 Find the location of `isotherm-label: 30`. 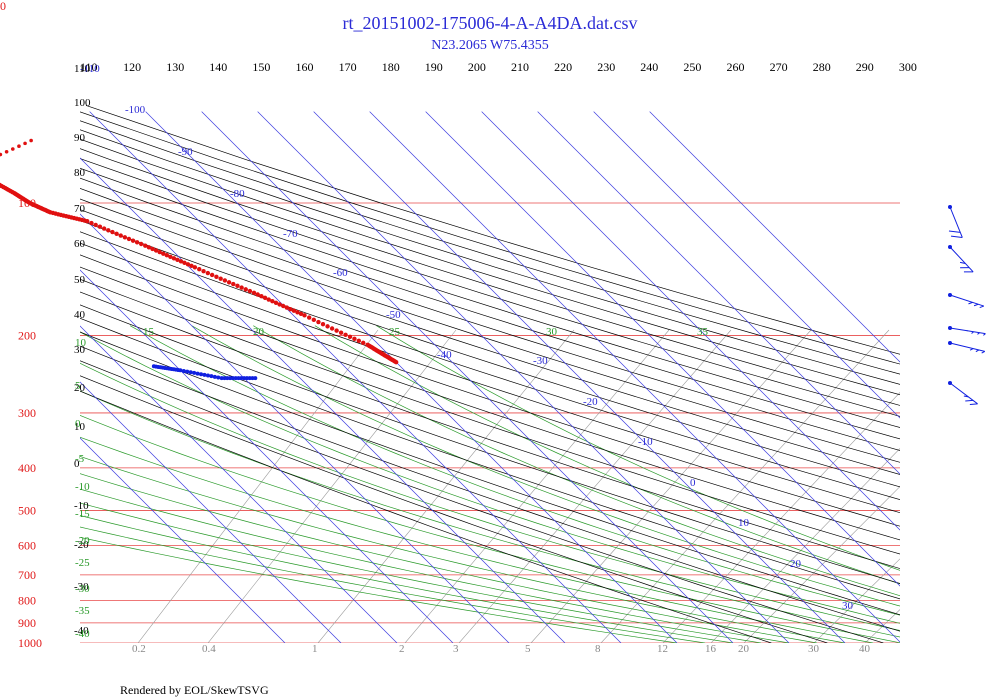

isotherm-label: 30 is located at coordinates (848, 606).